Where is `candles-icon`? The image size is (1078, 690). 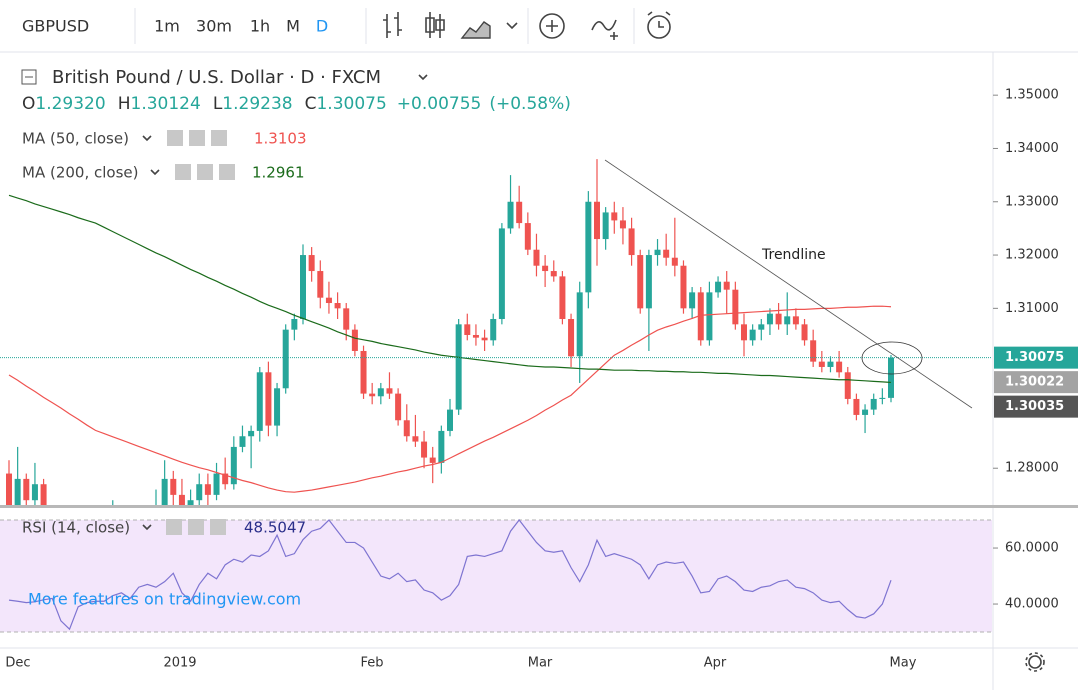 candles-icon is located at coordinates (435, 25).